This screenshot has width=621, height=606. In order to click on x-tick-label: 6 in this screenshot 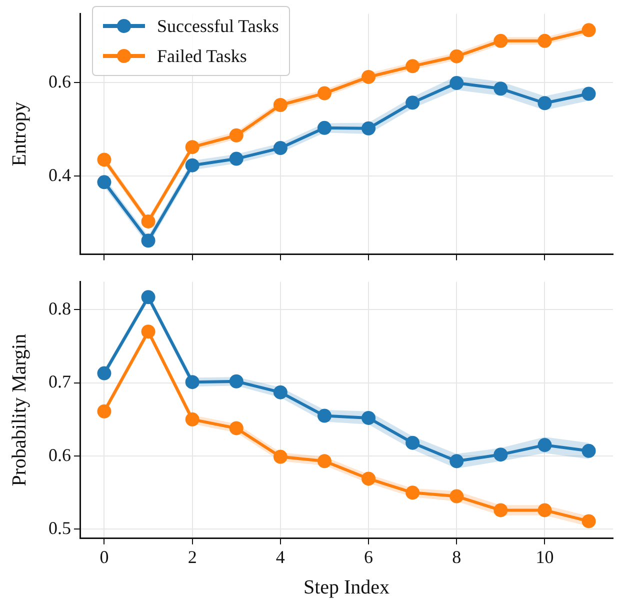, I will do `click(369, 556)`.